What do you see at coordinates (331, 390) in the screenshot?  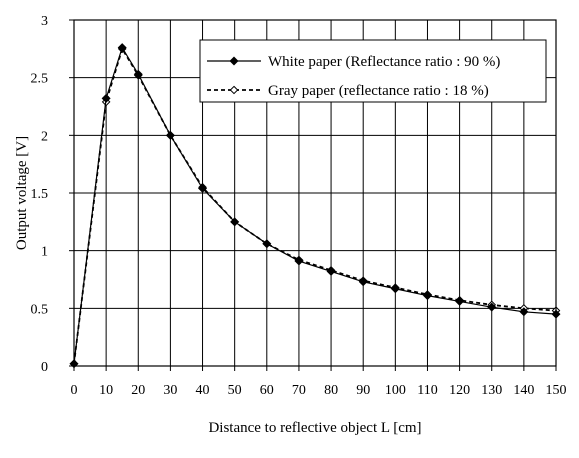 I see `x-tick-label: 80` at bounding box center [331, 390].